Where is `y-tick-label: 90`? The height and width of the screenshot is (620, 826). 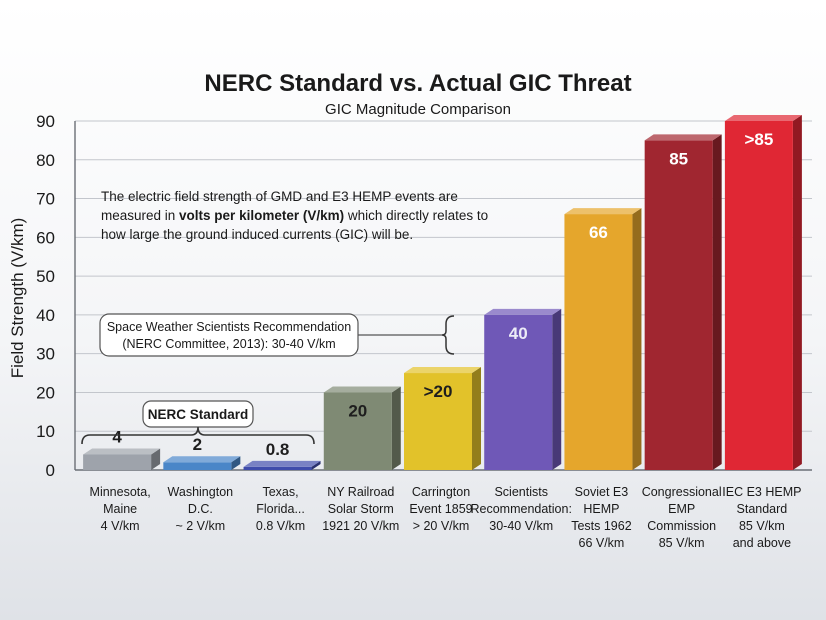 y-tick-label: 90 is located at coordinates (45, 121).